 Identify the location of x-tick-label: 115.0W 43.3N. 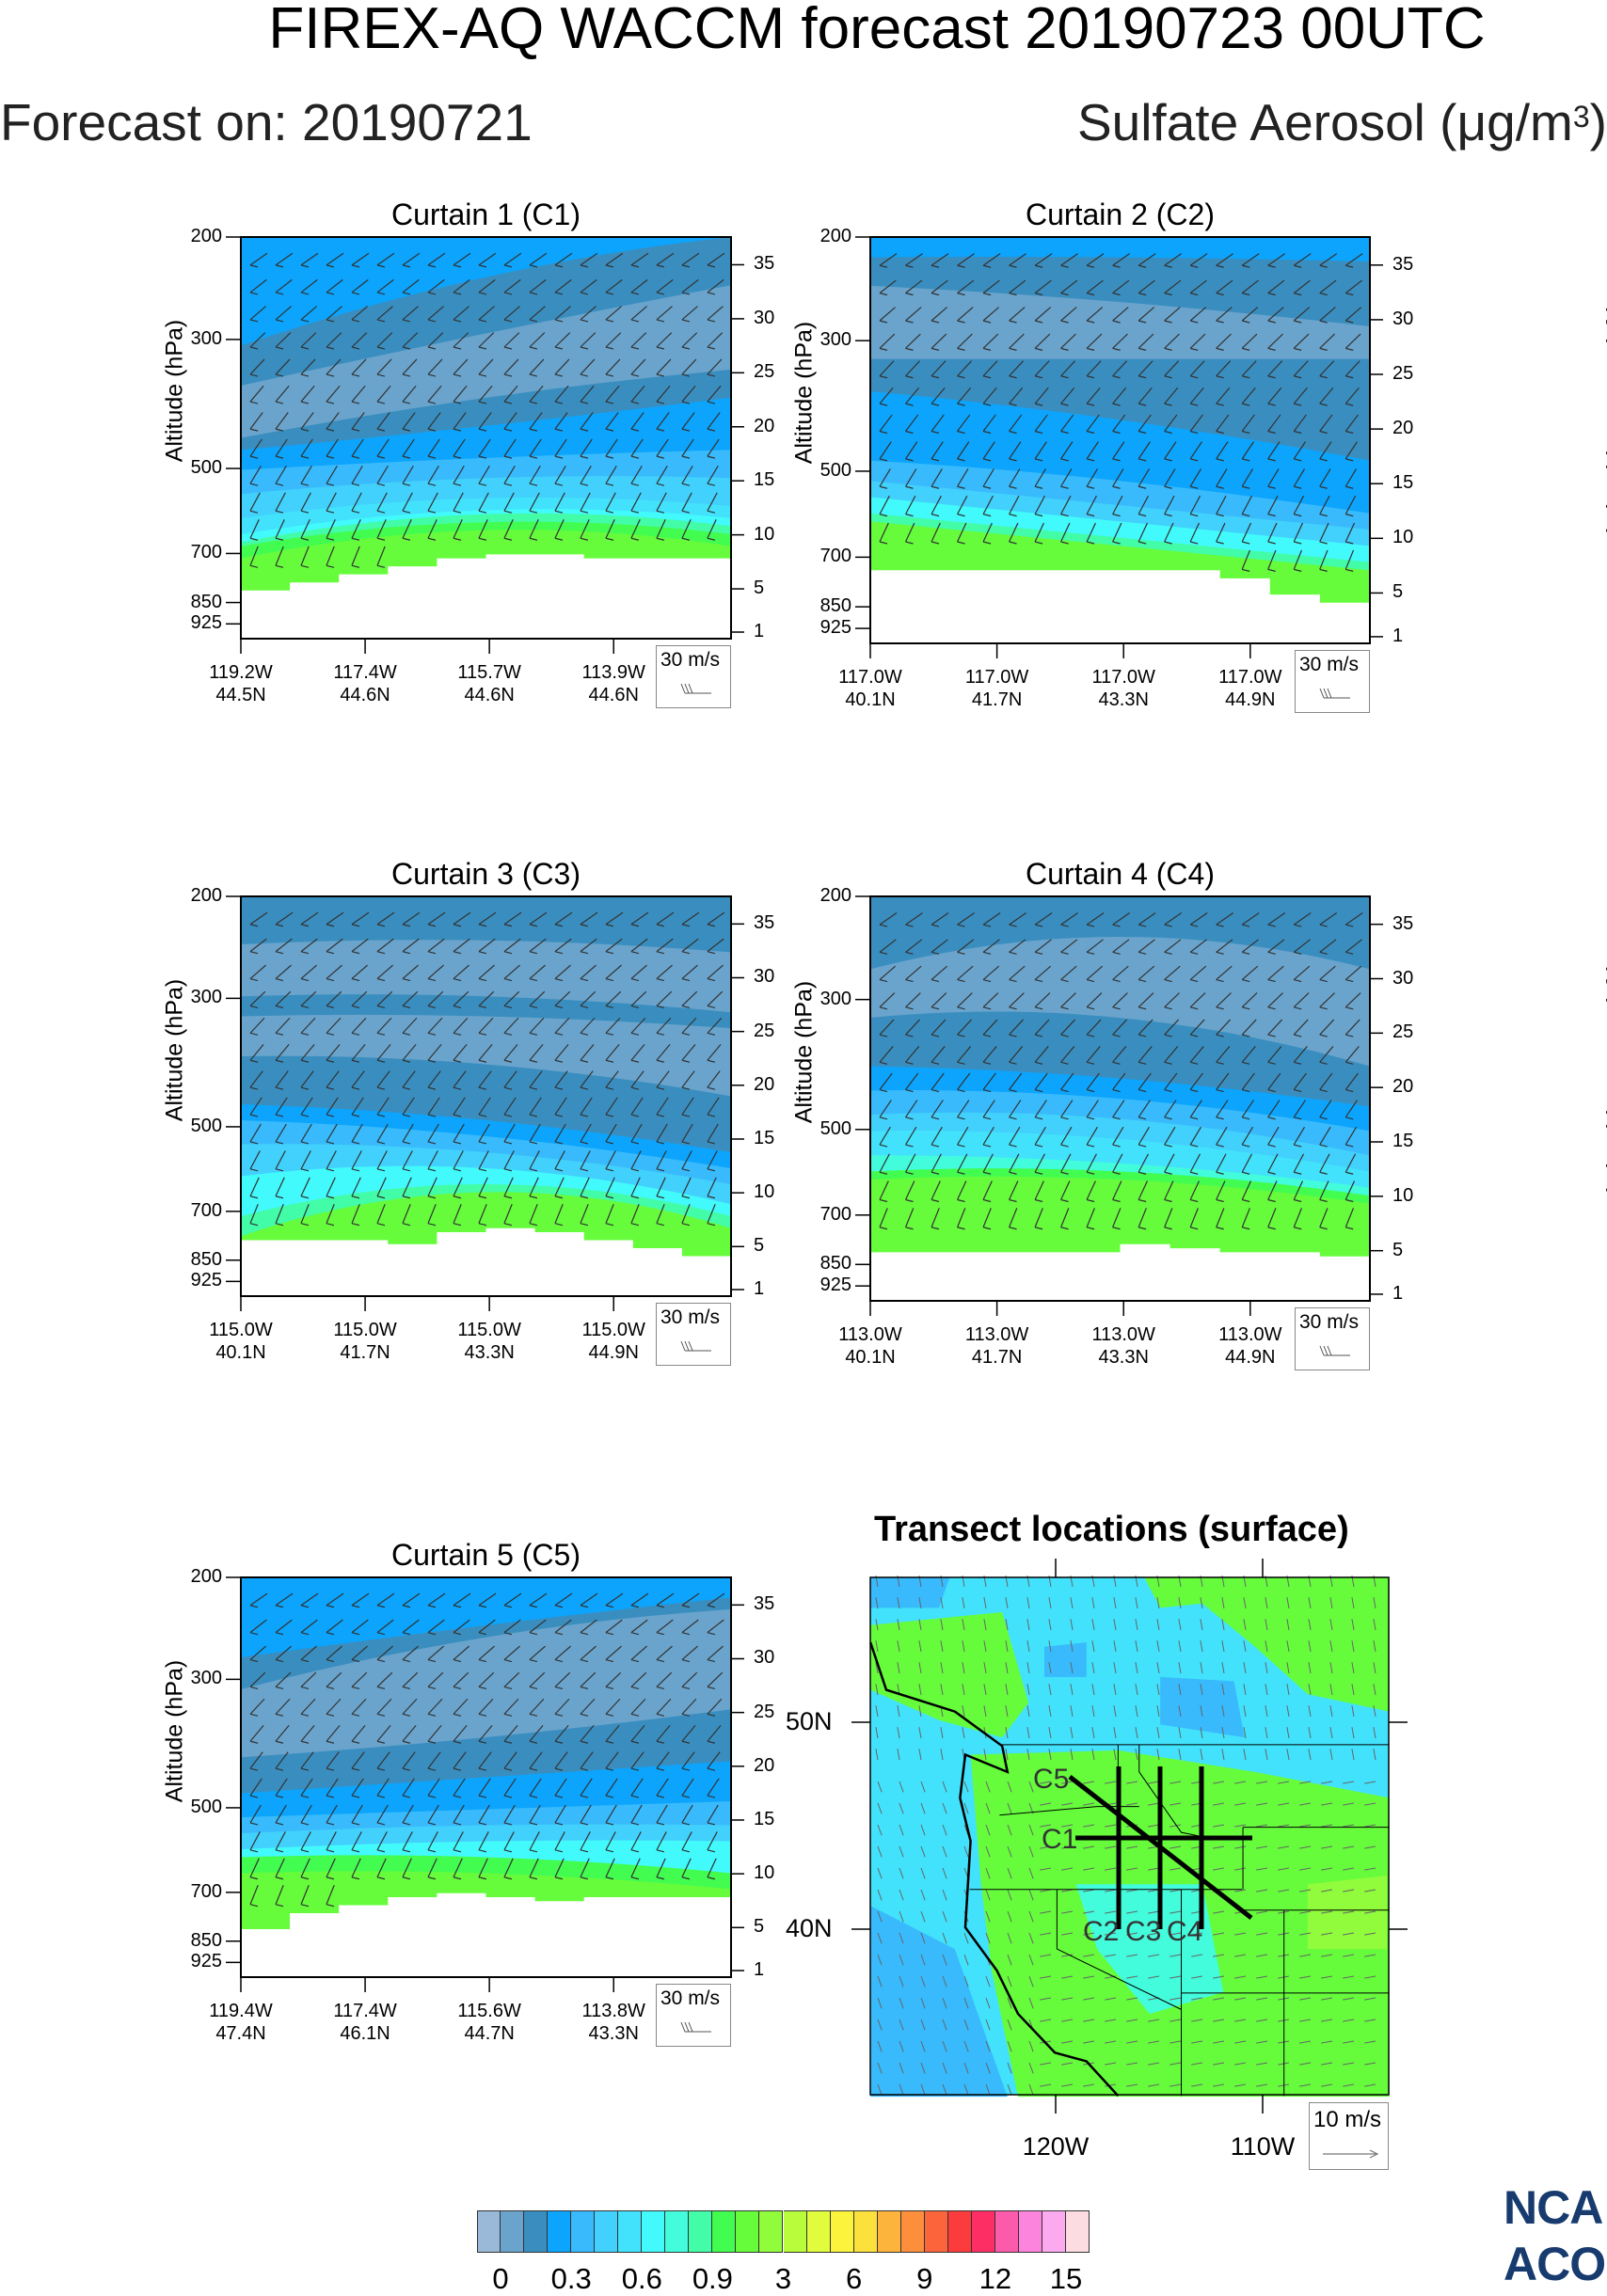
(489, 1341).